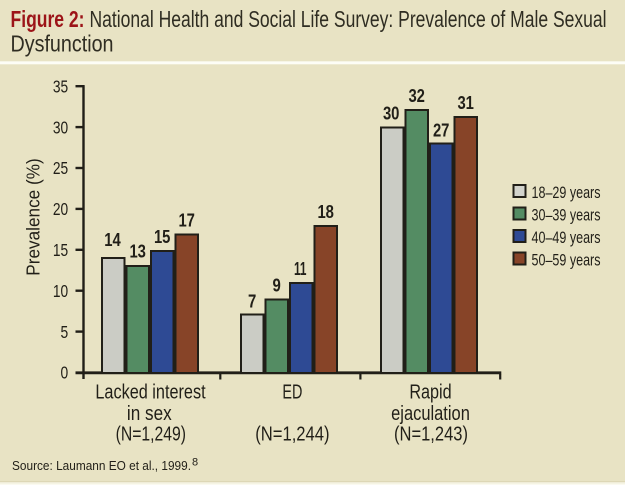  I want to click on svg-text: (N=1,244), so click(292, 434).